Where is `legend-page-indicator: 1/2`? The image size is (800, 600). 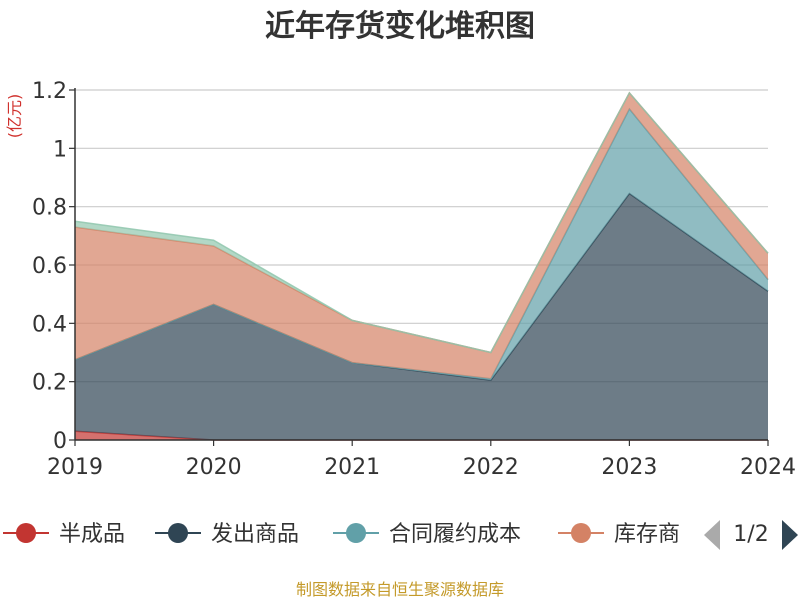
legend-page-indicator: 1/2 is located at coordinates (750, 534).